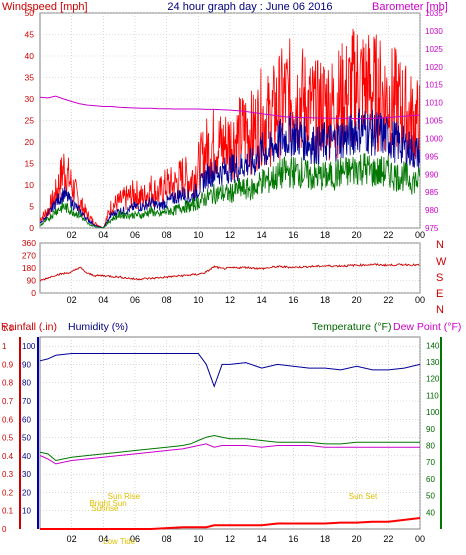 The width and height of the screenshot is (466, 555). Describe the element at coordinates (26, 401) in the screenshot. I see `humidity-y-tick-label: 70` at that location.